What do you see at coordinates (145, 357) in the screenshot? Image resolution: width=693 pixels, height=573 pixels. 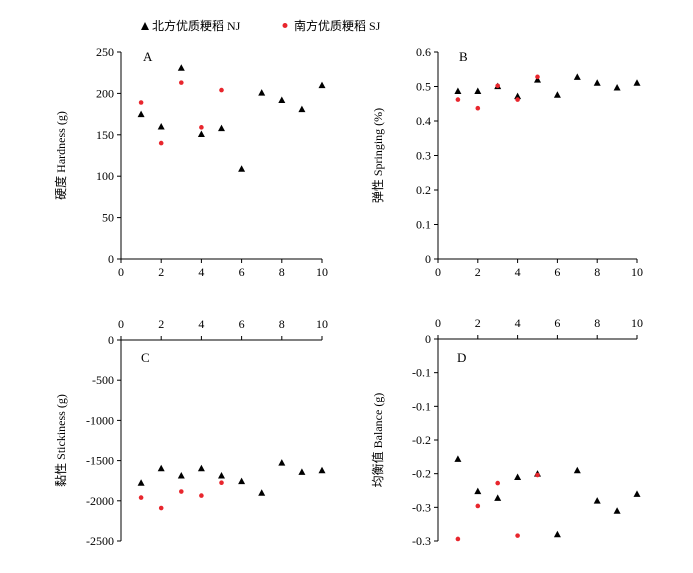 I see `panel-letter: C` at bounding box center [145, 357].